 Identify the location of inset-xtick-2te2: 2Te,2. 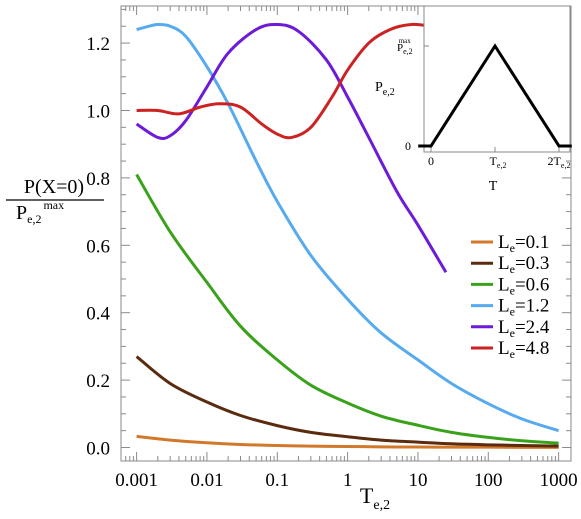
(559, 162).